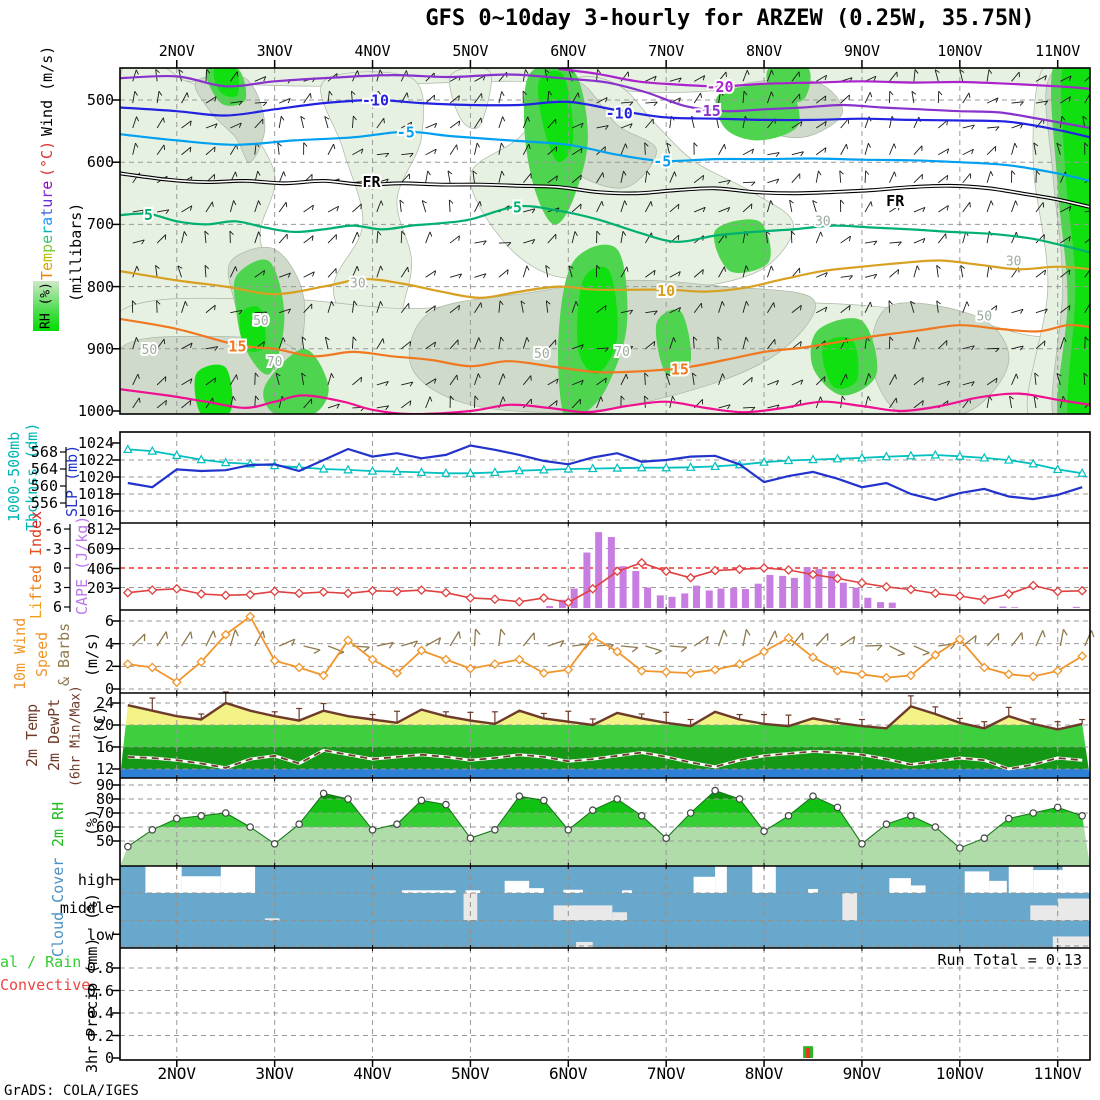 The image size is (1100, 1100). Describe the element at coordinates (100, 529) in the screenshot. I see `tick-label: 812` at that location.